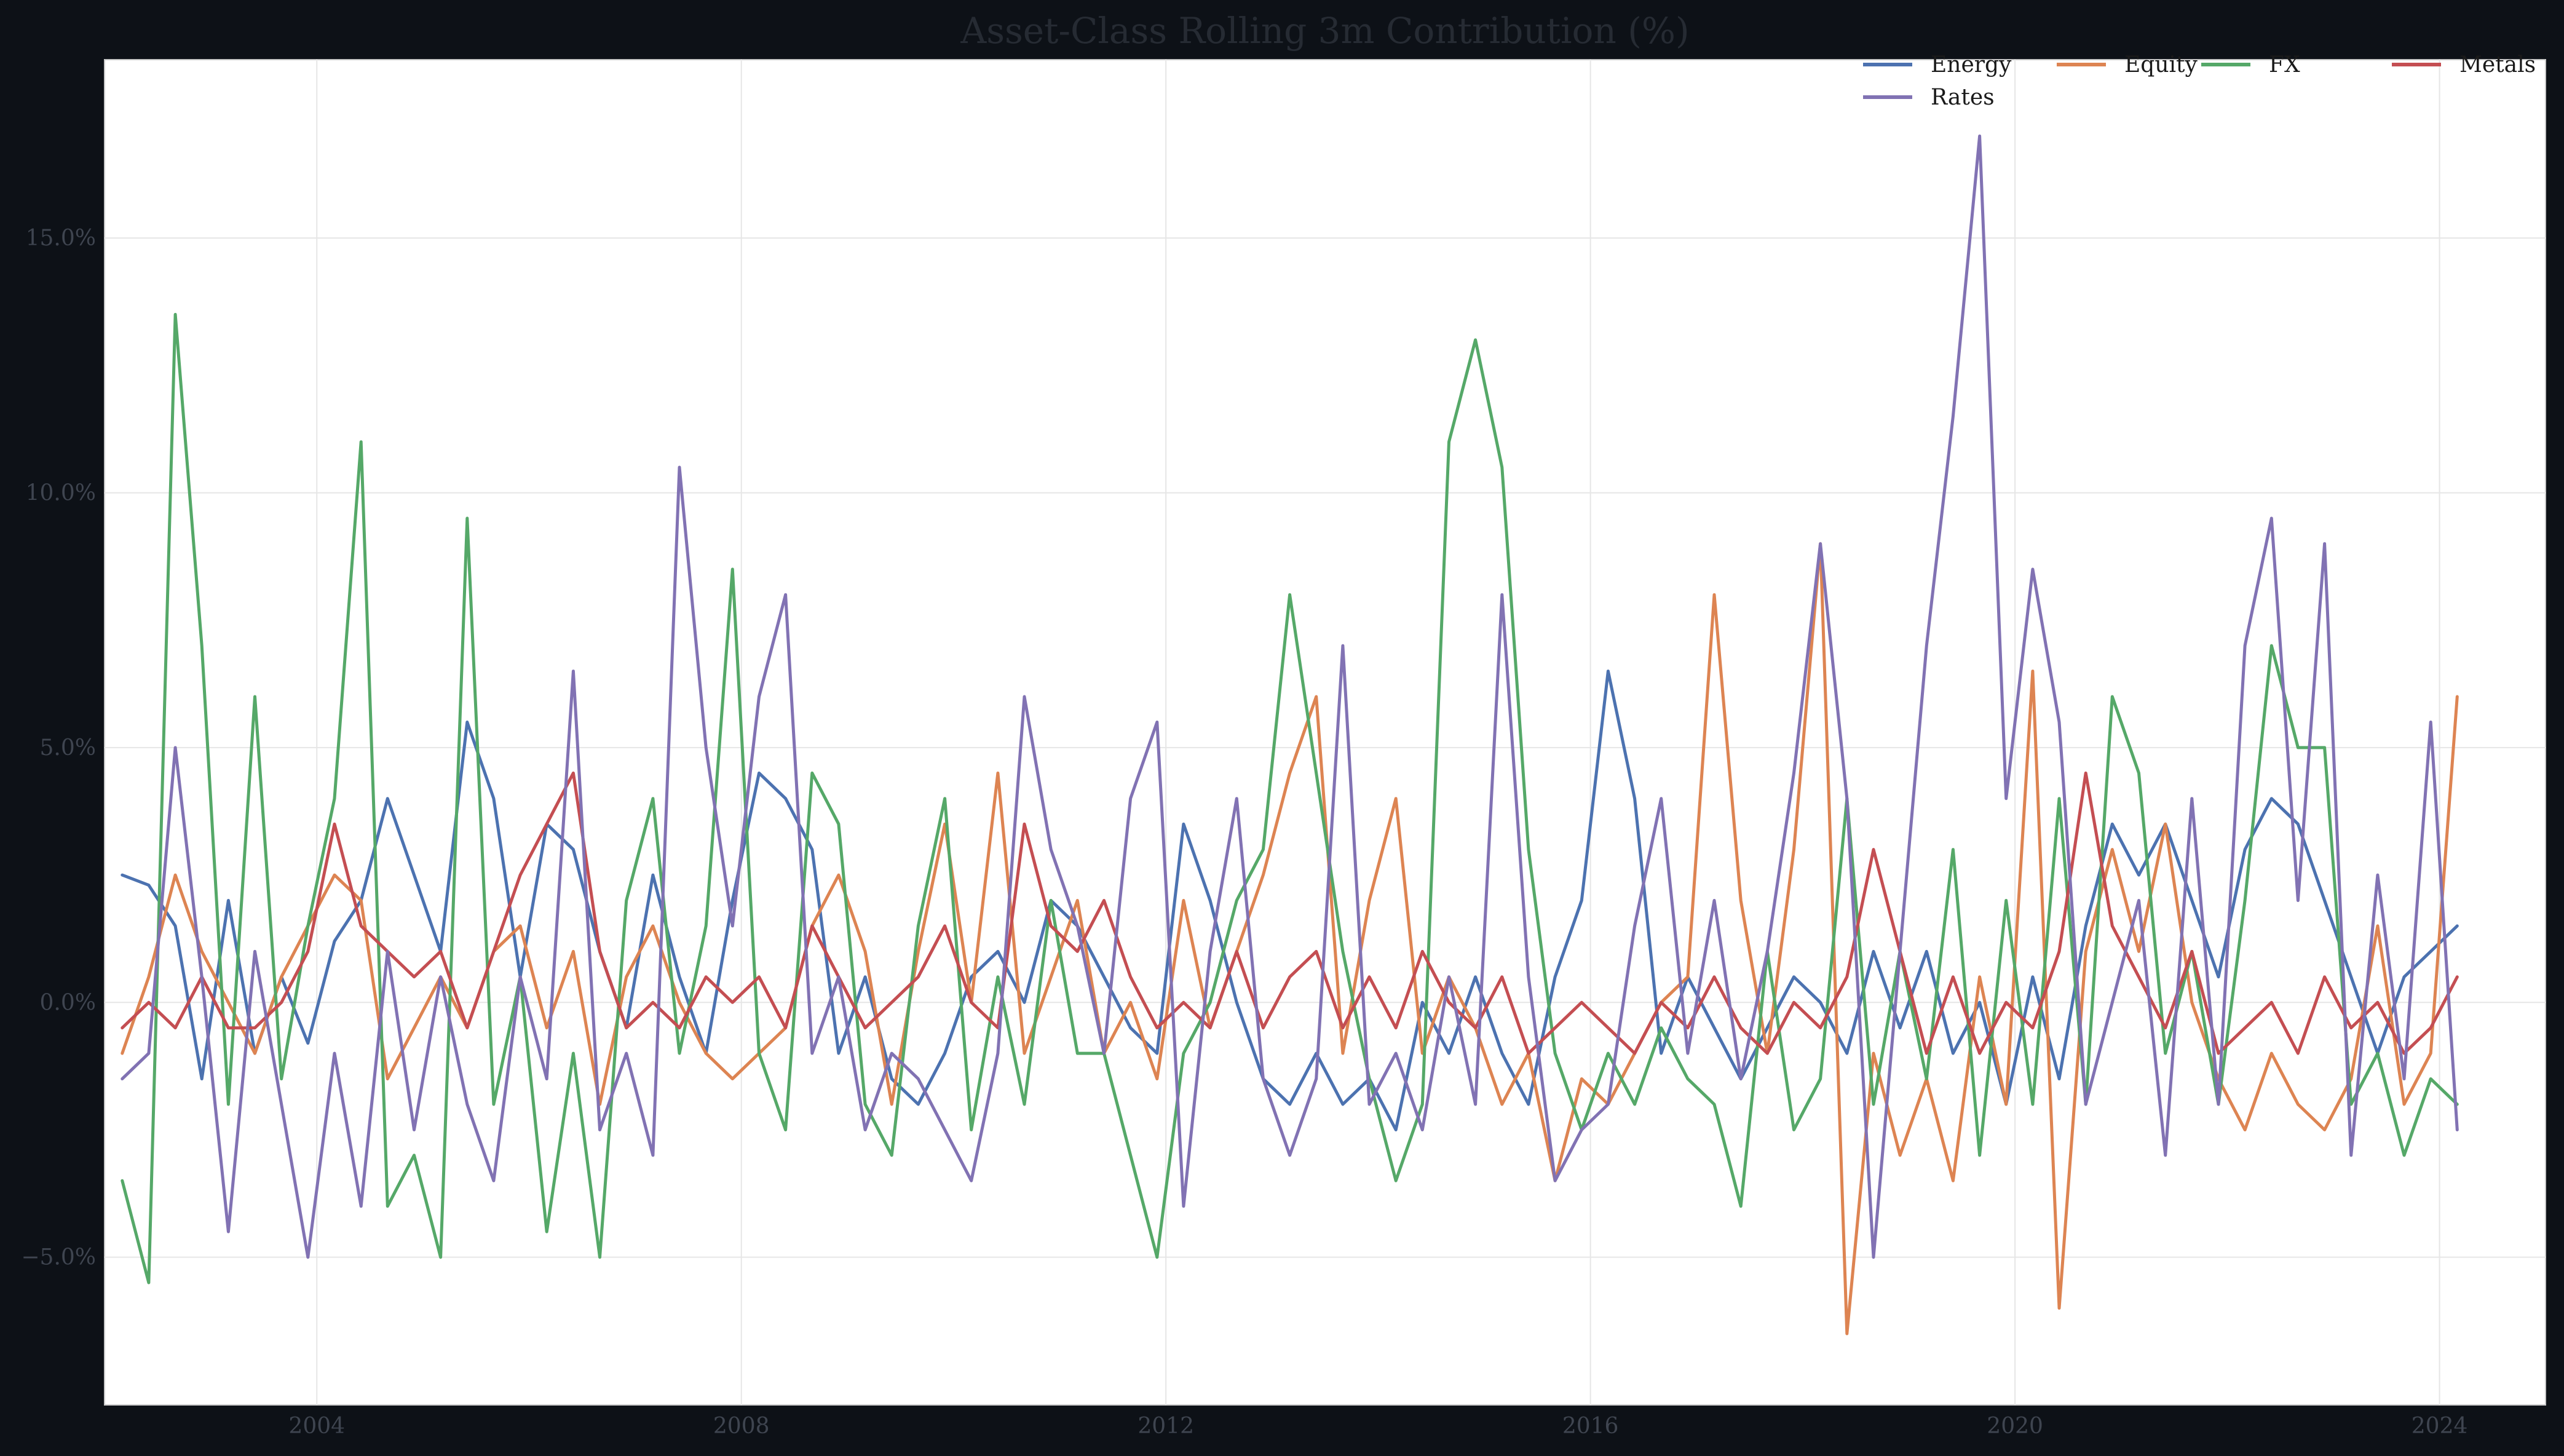  I want to click on chart-title: Asset-Class Rolling 3m Contribution (%), so click(1325, 31).